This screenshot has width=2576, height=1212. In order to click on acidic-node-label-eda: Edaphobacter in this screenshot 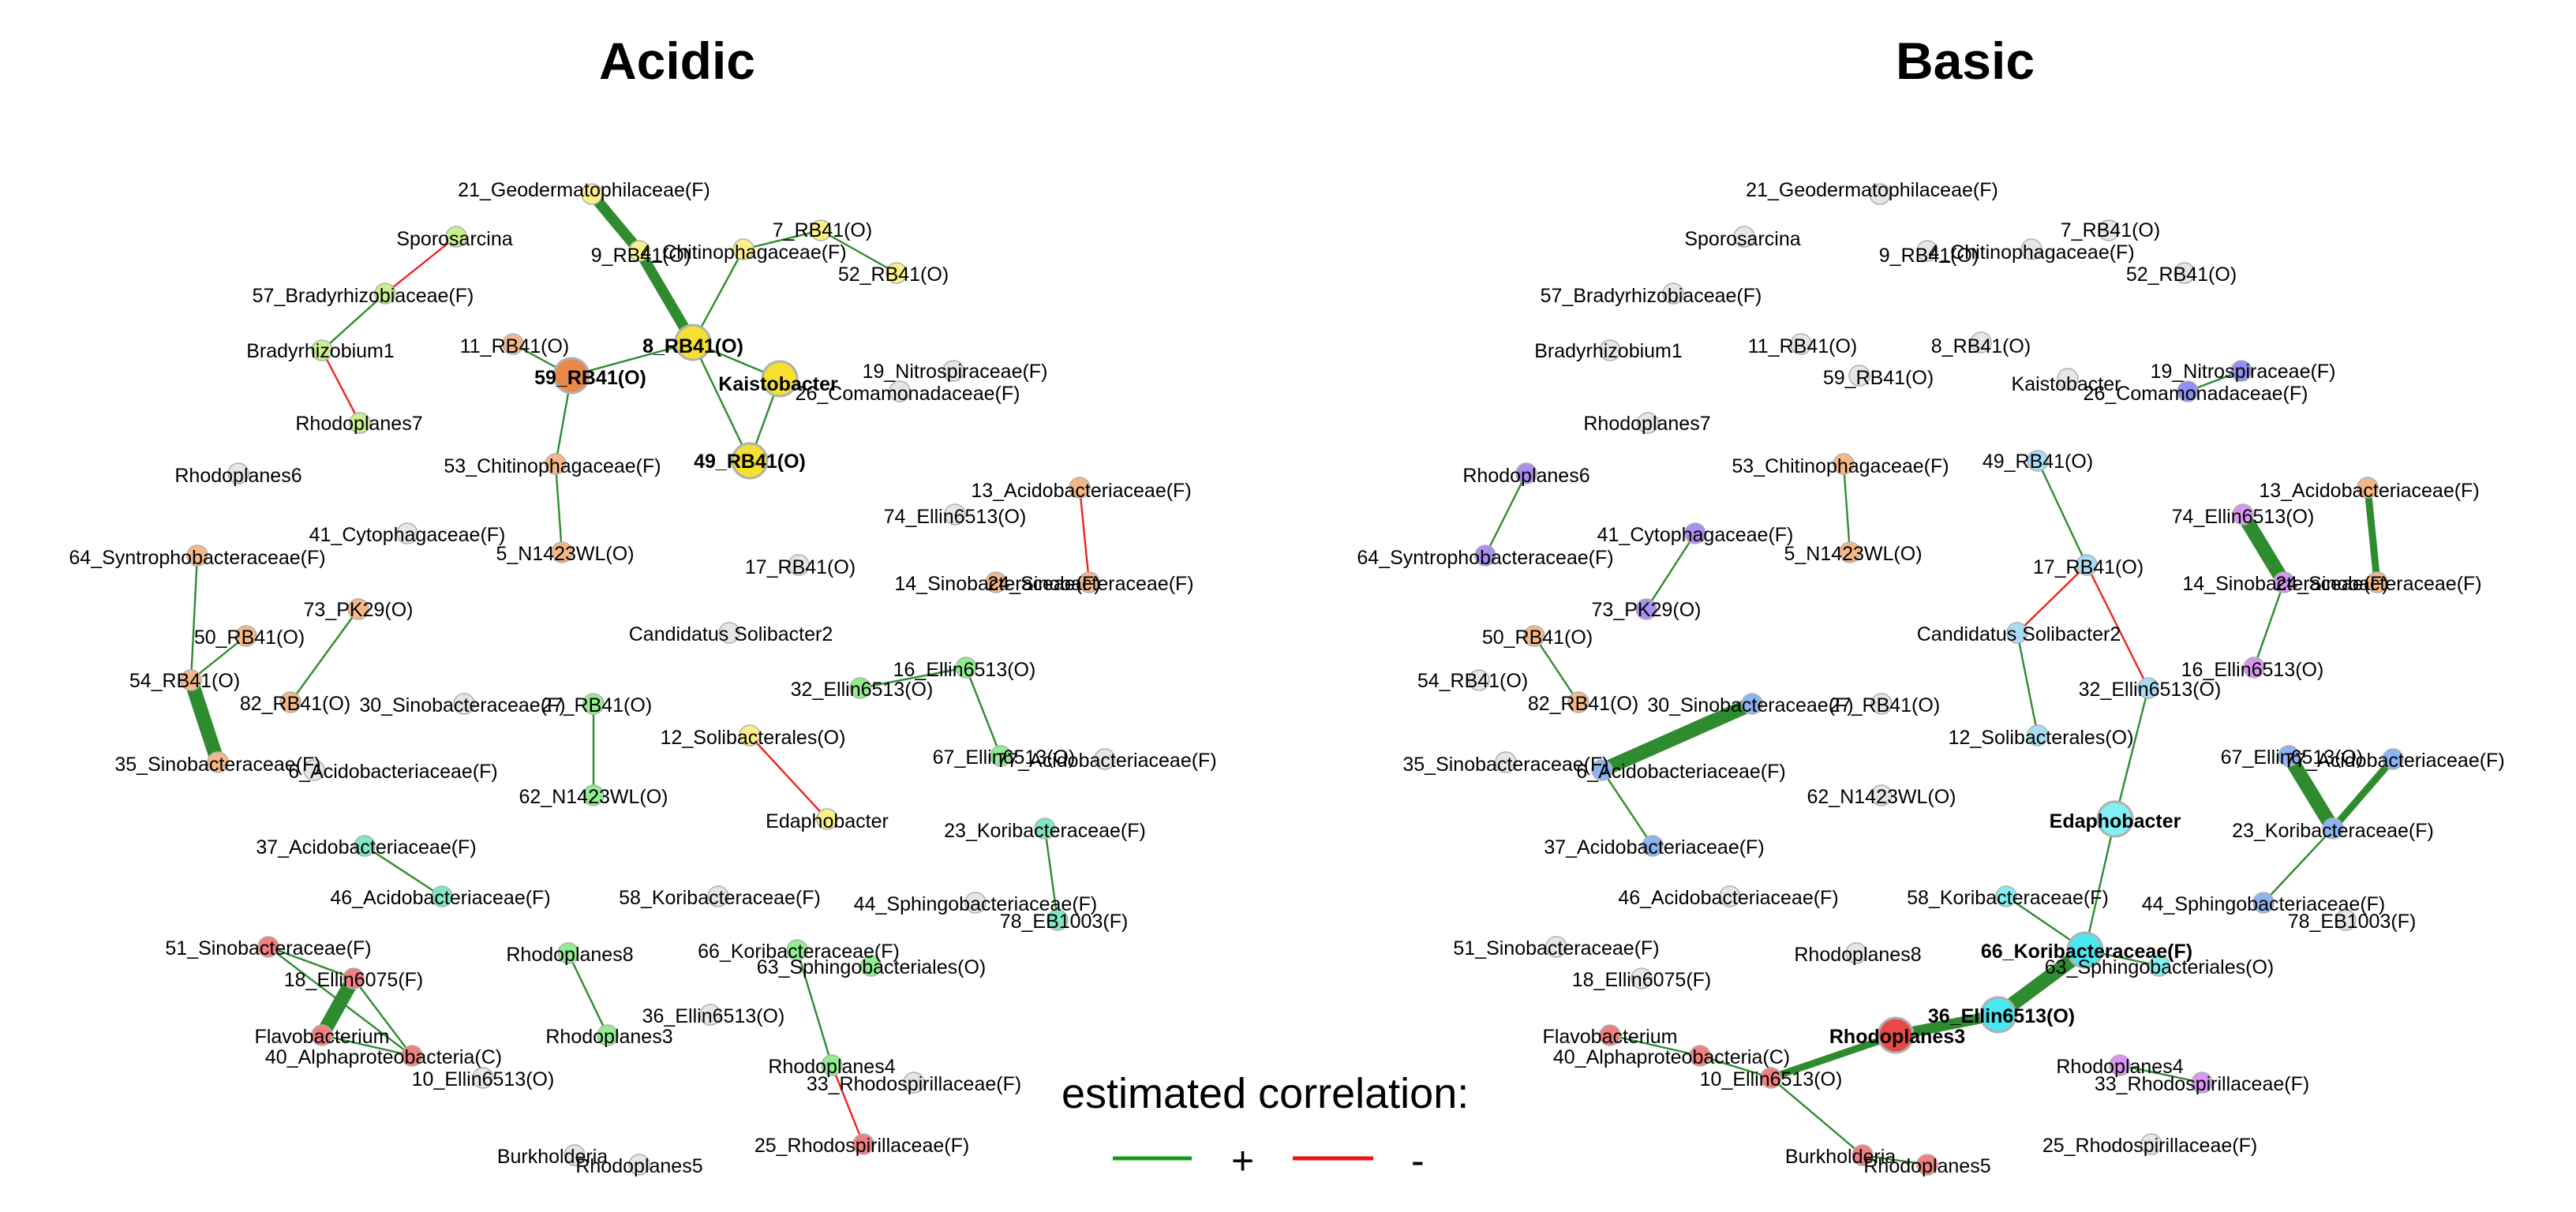, I will do `click(827, 821)`.